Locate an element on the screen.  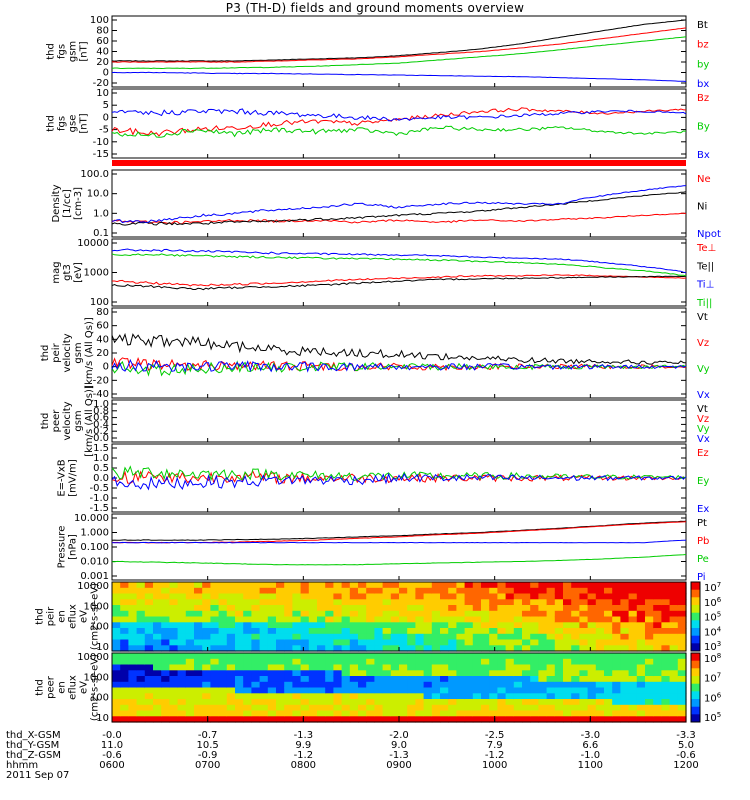
series-line-By is located at coordinates (399, 131).